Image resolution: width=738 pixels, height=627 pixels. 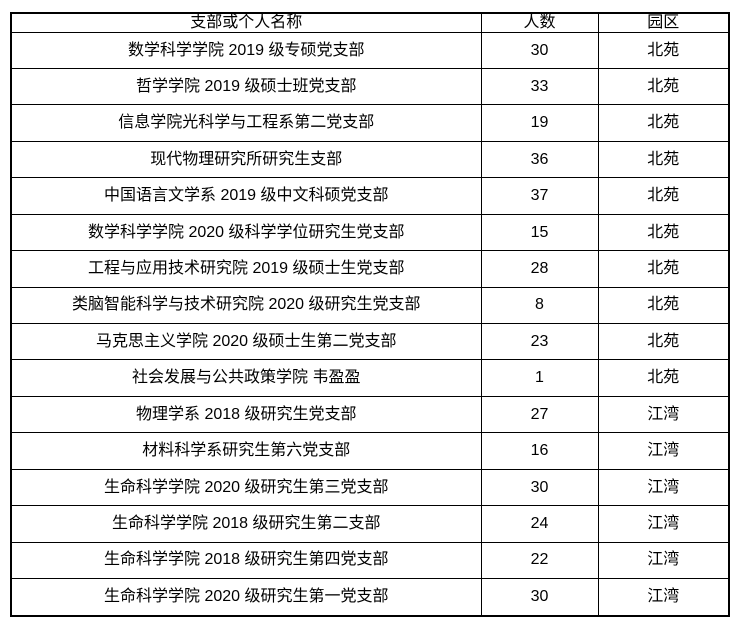 What do you see at coordinates (246, 487) in the screenshot?
I see `cell-branch-name: 生命科学学院 2020 级研究生第三党支部` at bounding box center [246, 487].